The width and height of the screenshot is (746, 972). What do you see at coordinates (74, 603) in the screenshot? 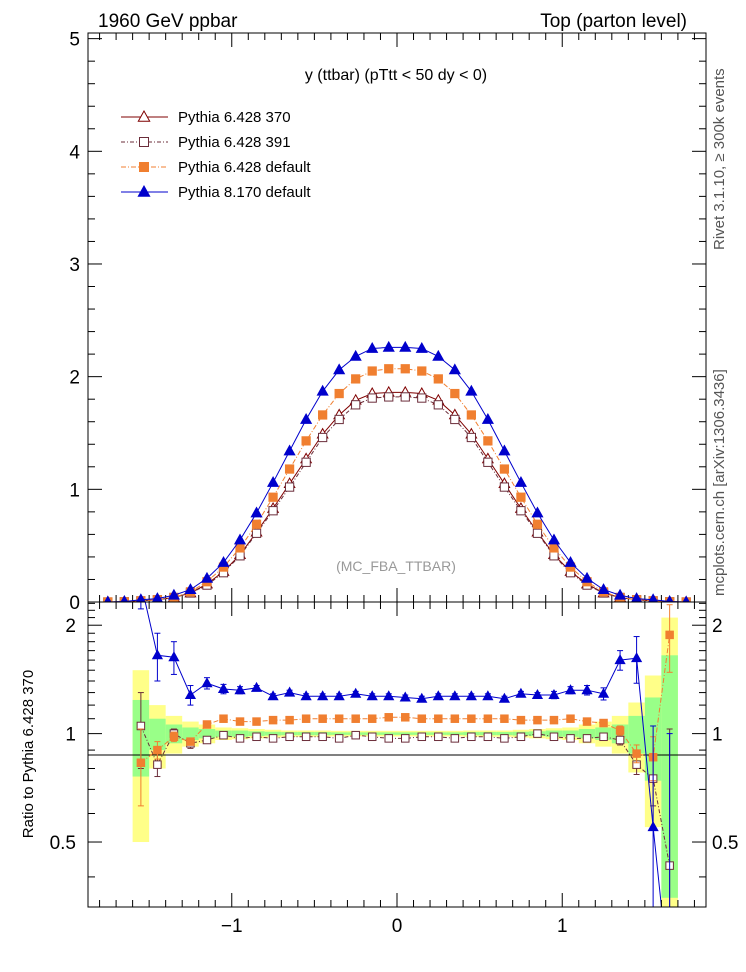
I see `y-tick-label: 0` at bounding box center [74, 603].